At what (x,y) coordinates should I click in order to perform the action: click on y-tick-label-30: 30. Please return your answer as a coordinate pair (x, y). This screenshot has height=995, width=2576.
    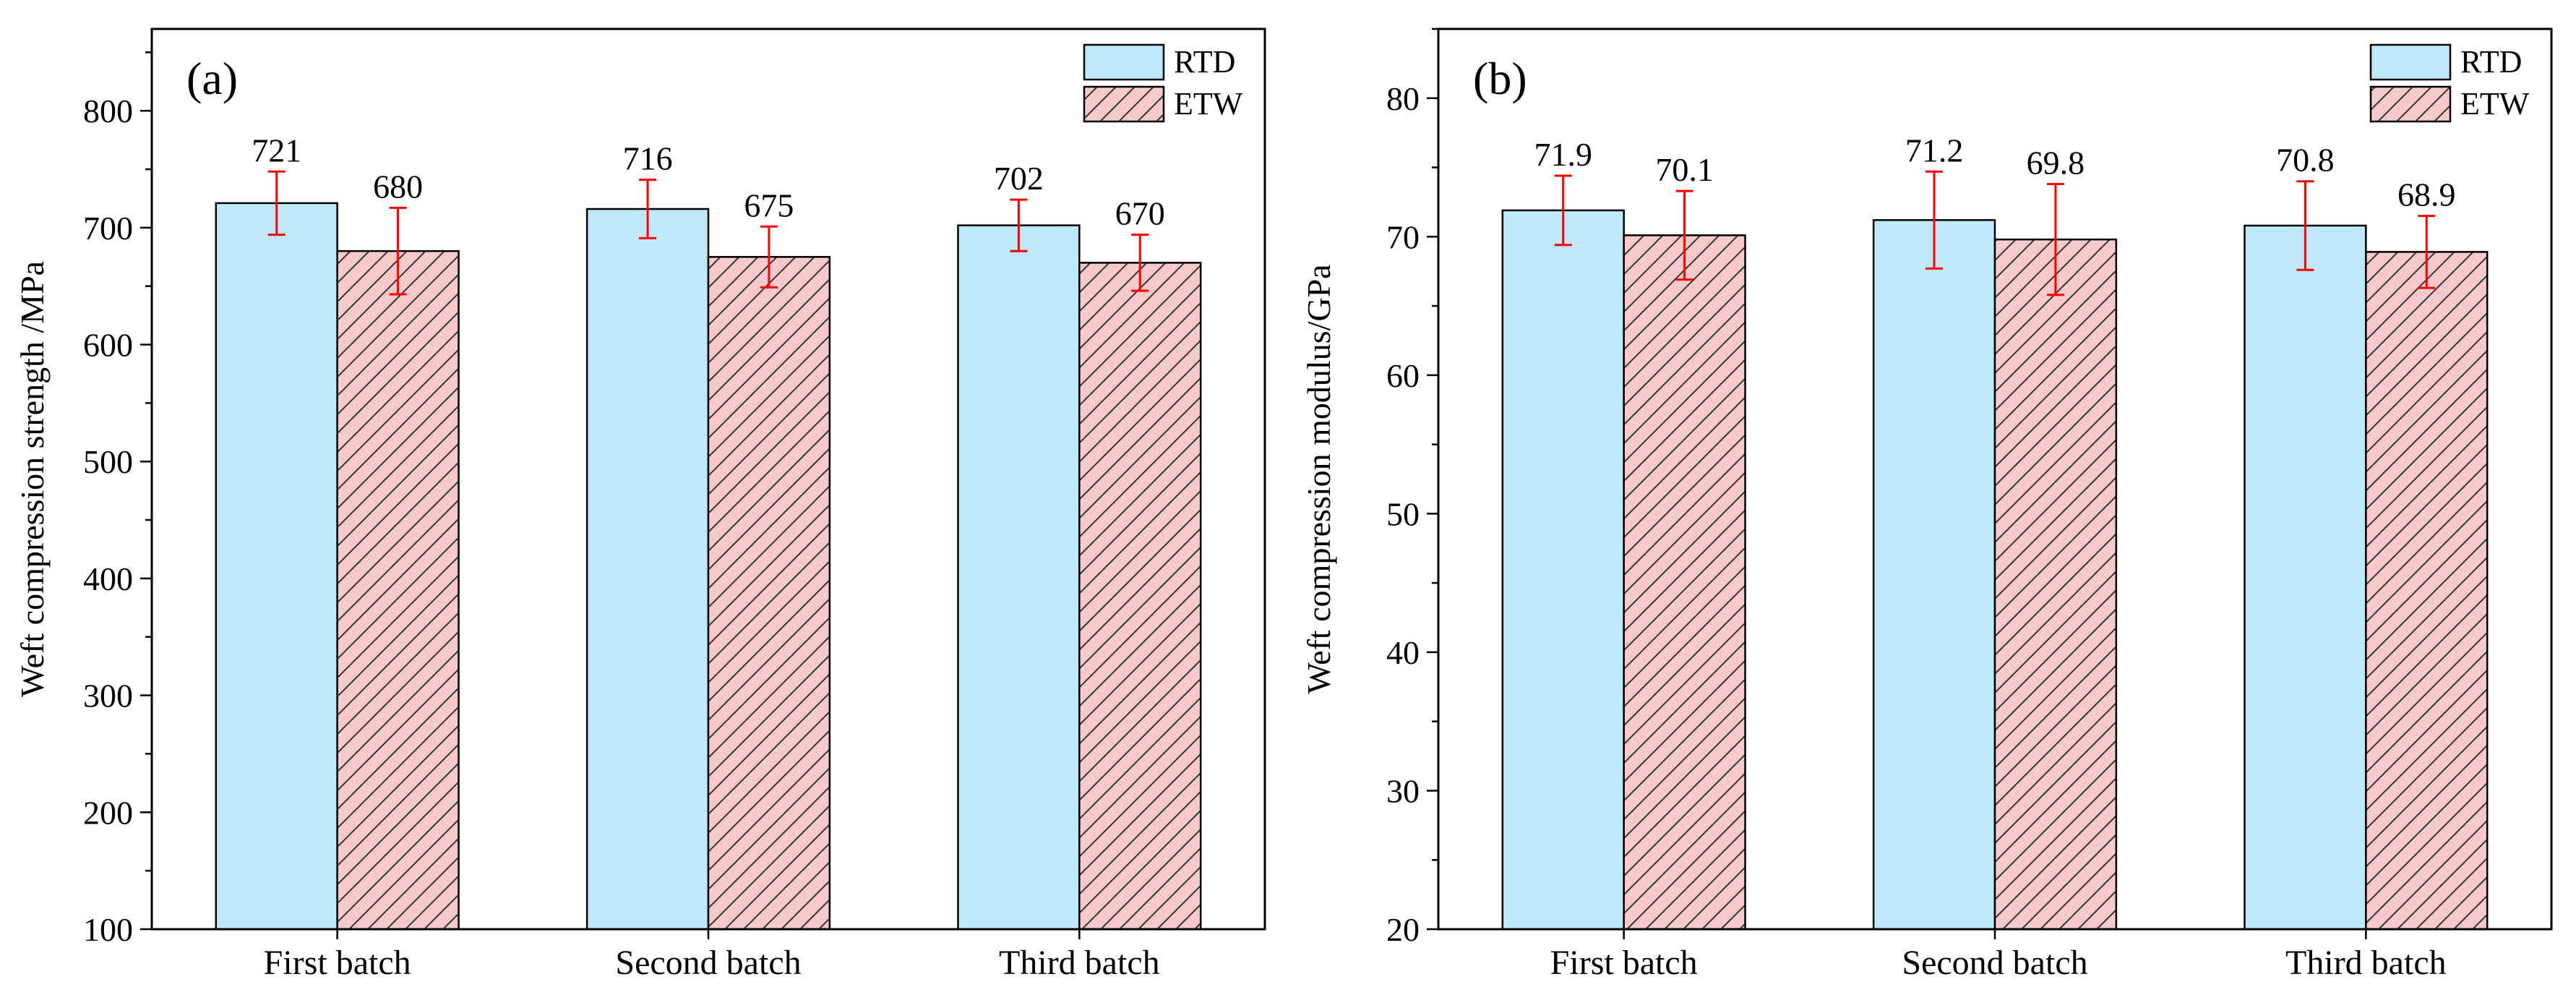
    Looking at the image, I should click on (1403, 790).